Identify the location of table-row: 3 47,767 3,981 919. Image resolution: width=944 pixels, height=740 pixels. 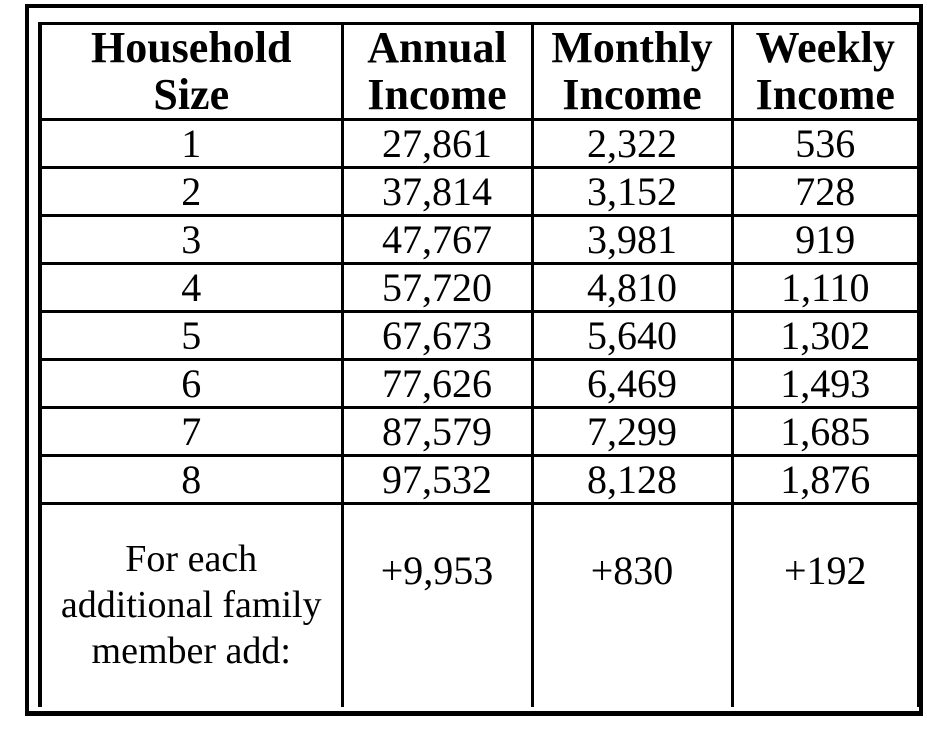
(479, 239).